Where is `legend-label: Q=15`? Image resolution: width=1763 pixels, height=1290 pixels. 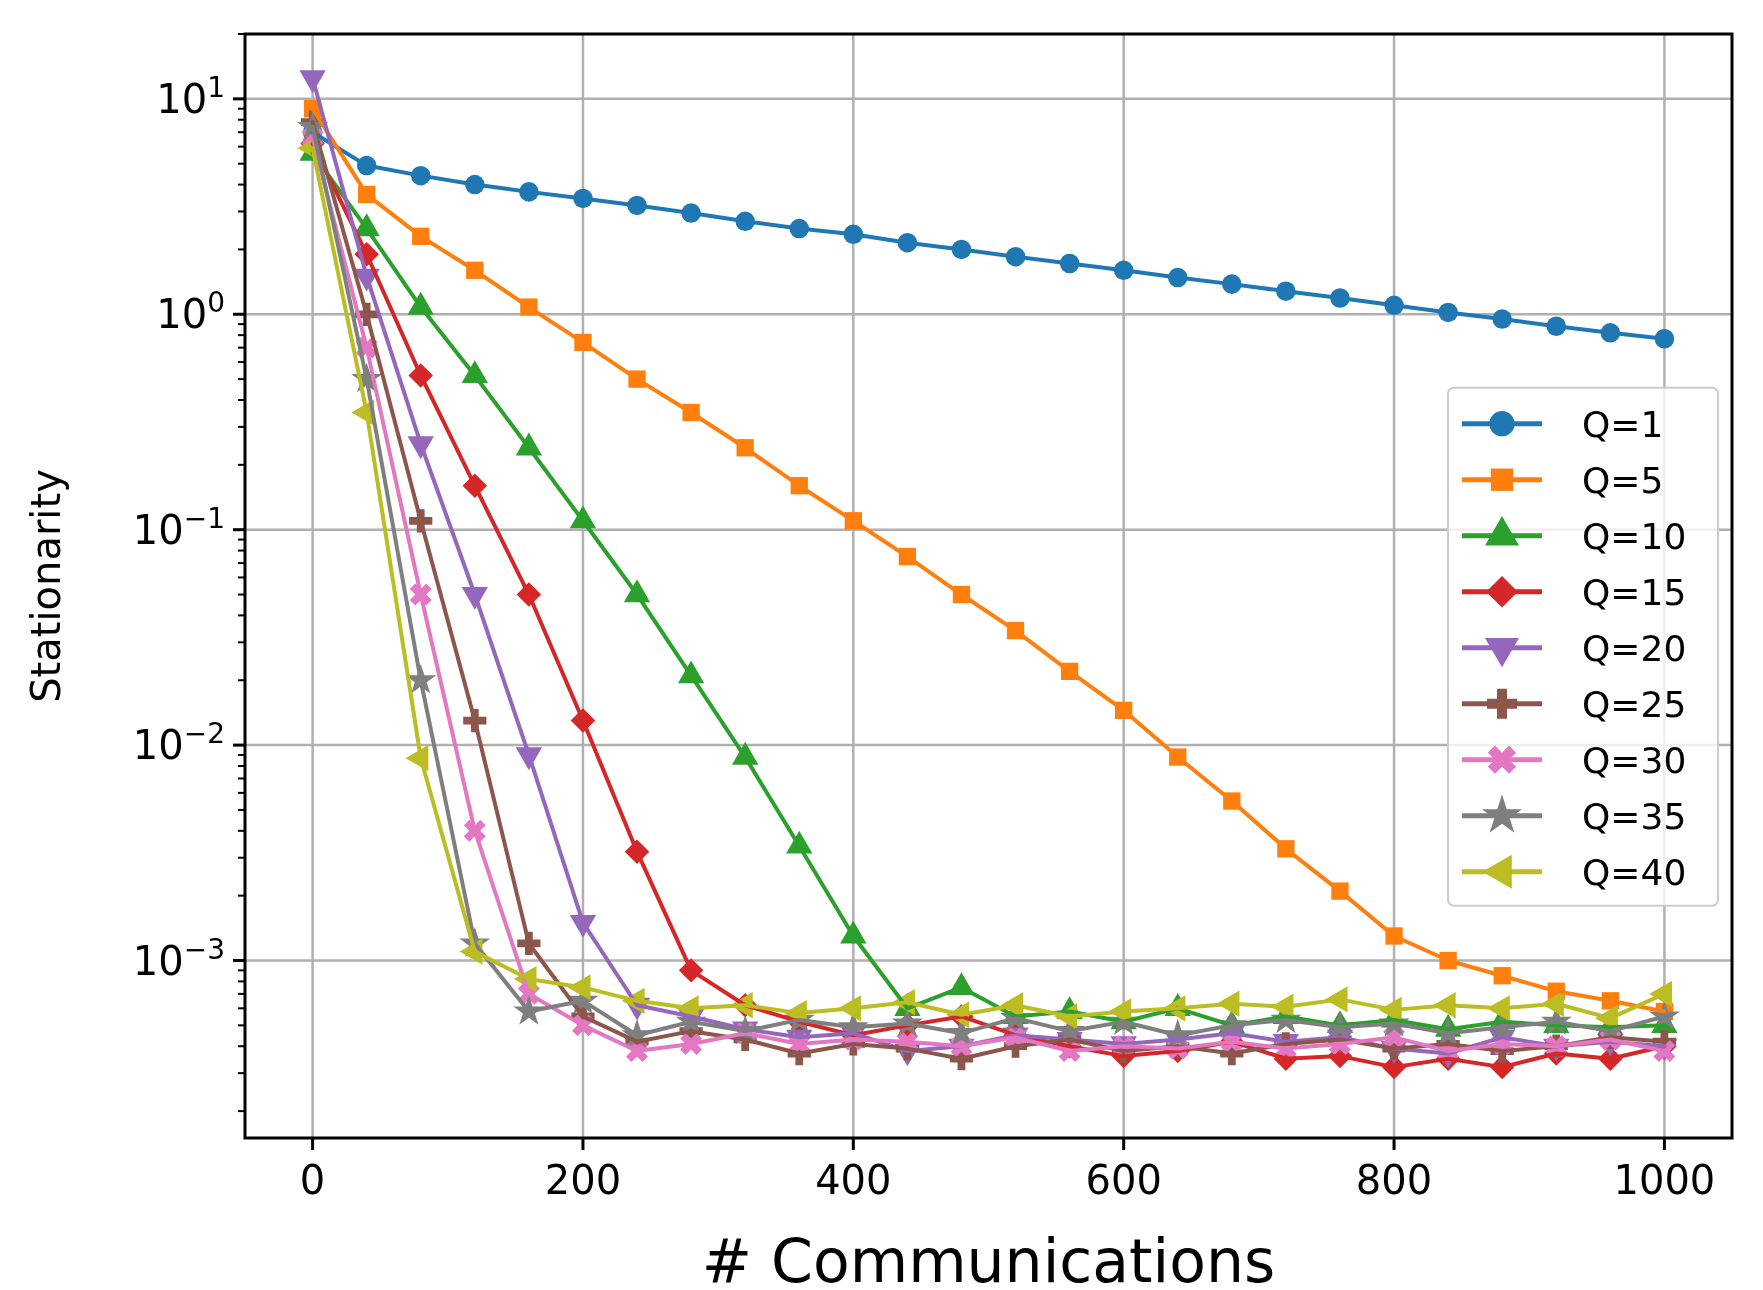 legend-label: Q=15 is located at coordinates (1634, 592).